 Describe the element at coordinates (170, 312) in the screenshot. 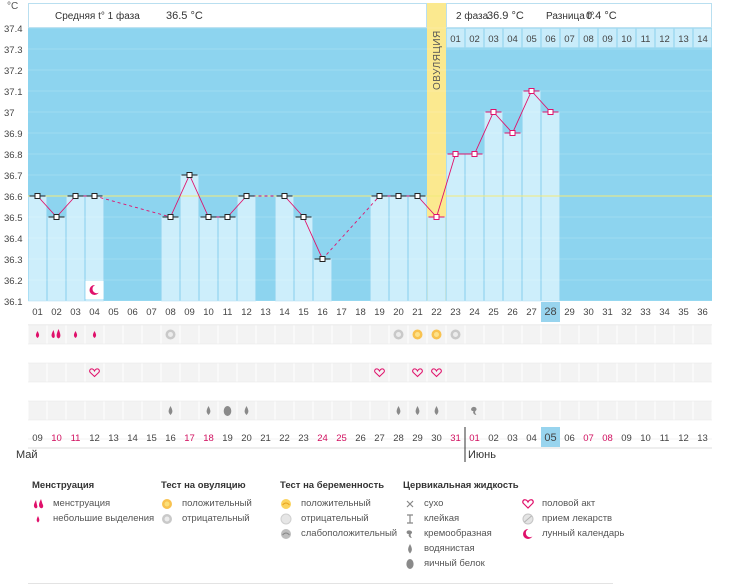

I see `cycle-day-label: 08` at that location.